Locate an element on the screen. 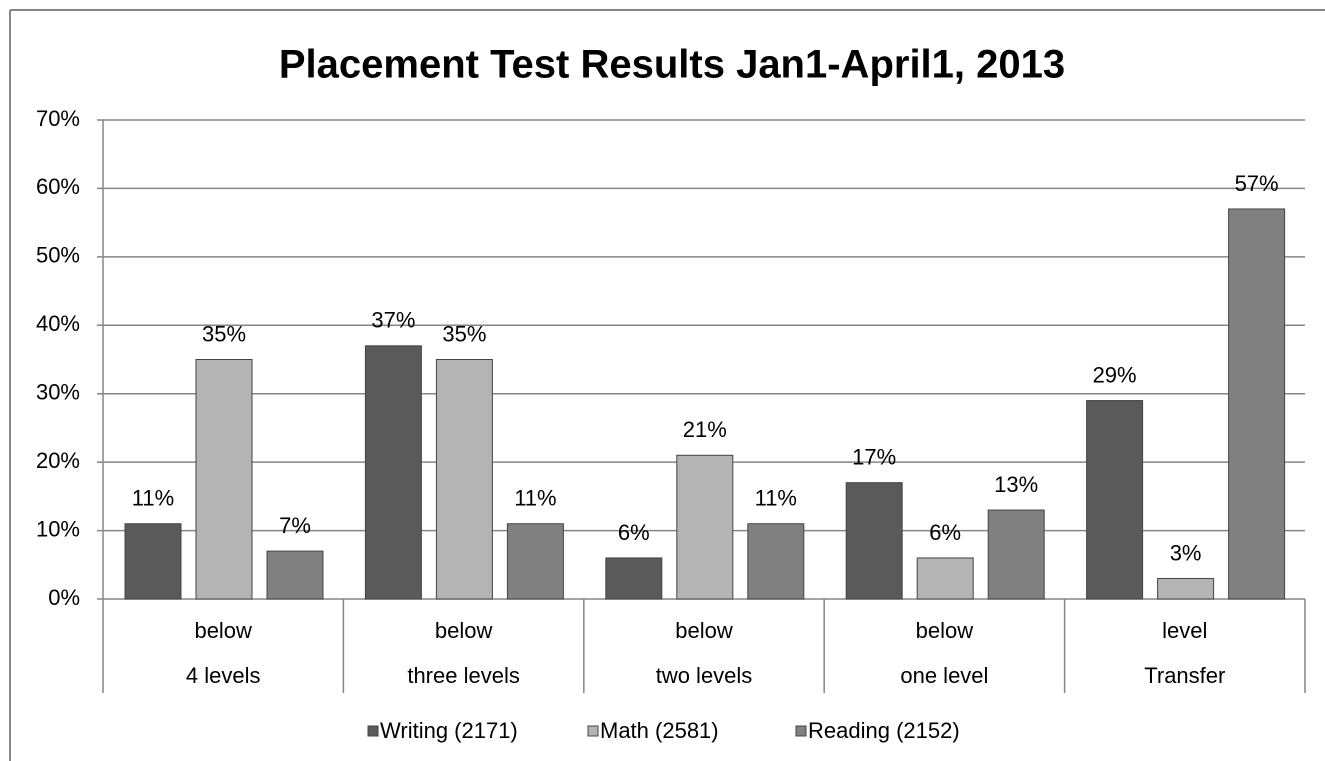  x-tick-label: two levels is located at coordinates (704, 675).